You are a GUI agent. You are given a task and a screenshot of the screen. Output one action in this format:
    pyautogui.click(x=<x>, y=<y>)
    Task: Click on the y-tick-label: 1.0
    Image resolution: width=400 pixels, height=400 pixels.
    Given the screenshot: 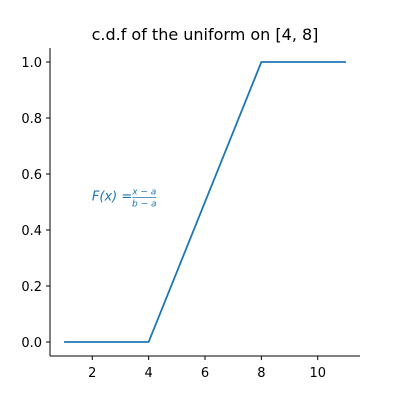 What is the action you would take?
    pyautogui.click(x=31, y=63)
    